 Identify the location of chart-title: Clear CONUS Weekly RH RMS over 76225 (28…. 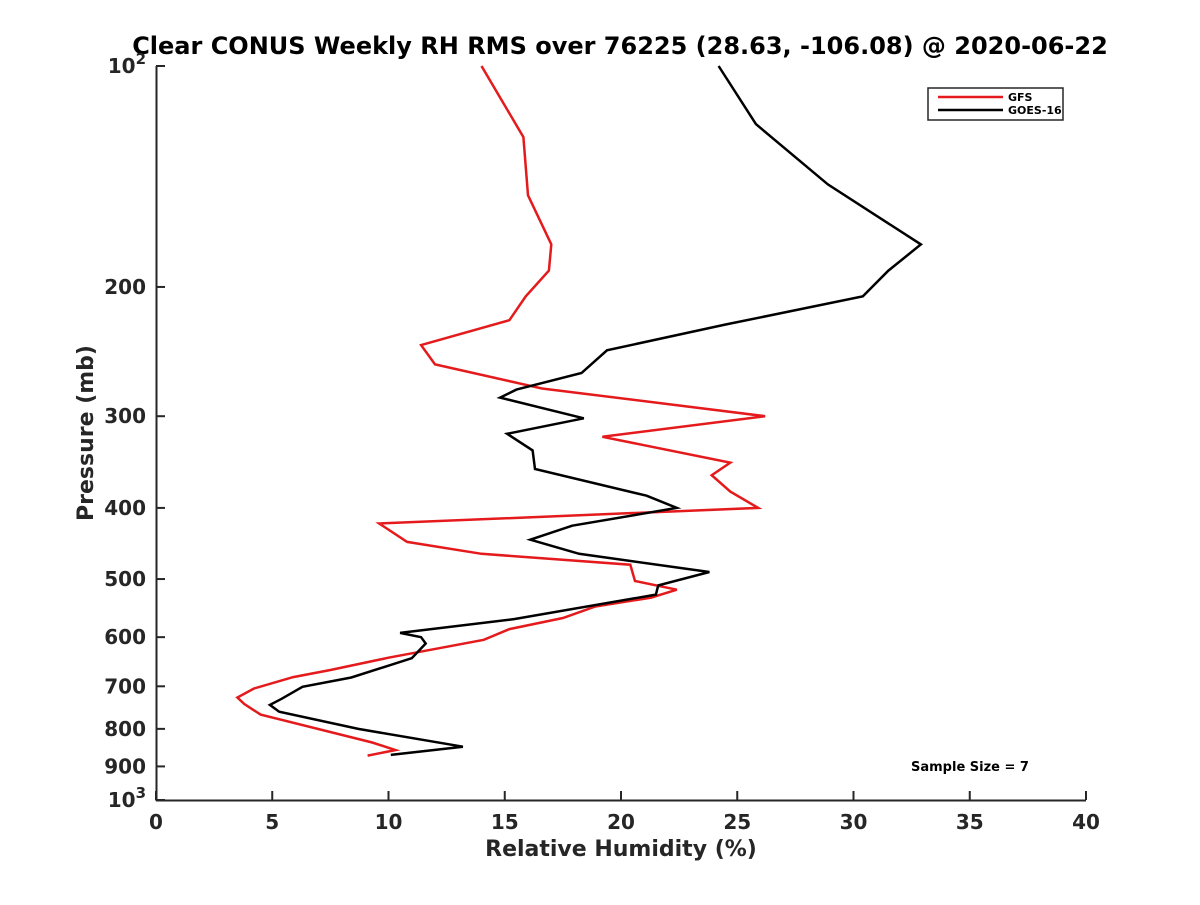
(620, 46).